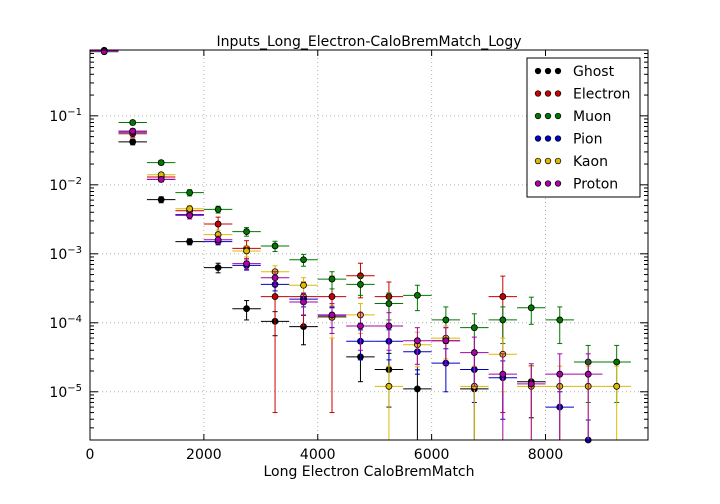 Image resolution: width=720 pixels, height=504 pixels. Describe the element at coordinates (601, 95) in the screenshot. I see `legend-label: Electron` at that location.